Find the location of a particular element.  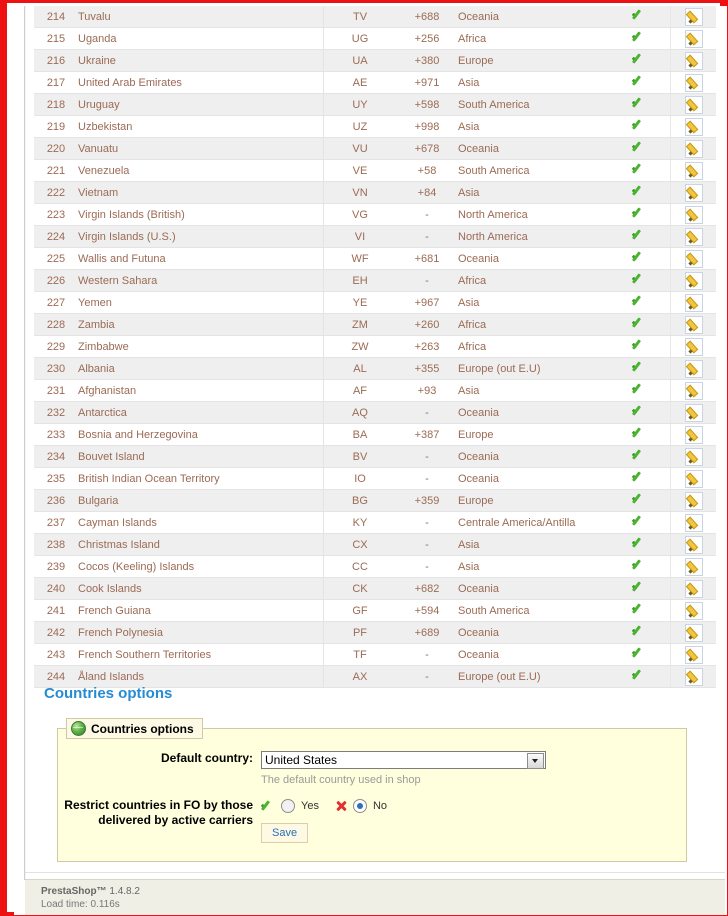

table-row: 243 French Southern Territories TF - Oceania is located at coordinates (375, 654).